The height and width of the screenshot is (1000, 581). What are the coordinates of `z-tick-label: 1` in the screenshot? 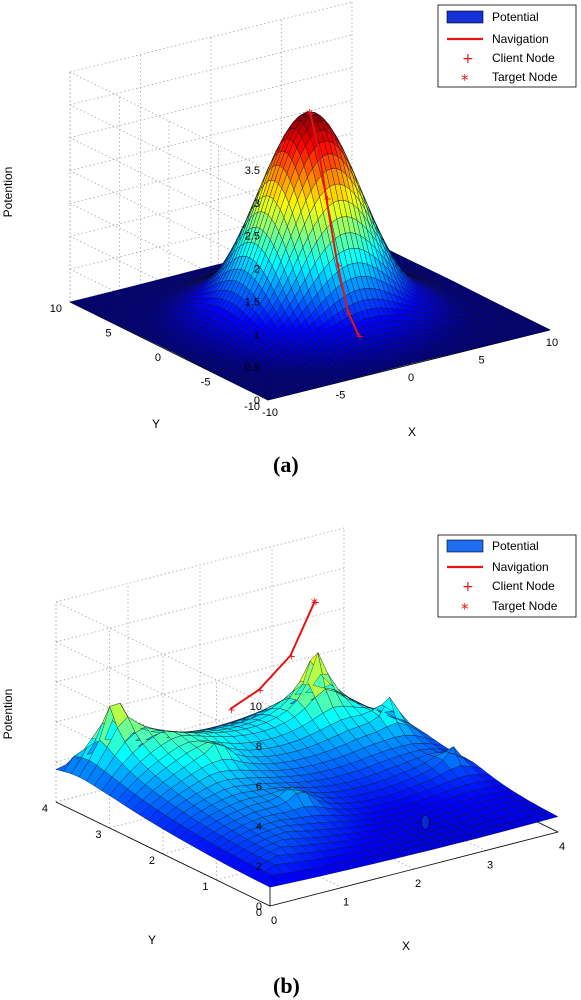 It's located at (257, 335).